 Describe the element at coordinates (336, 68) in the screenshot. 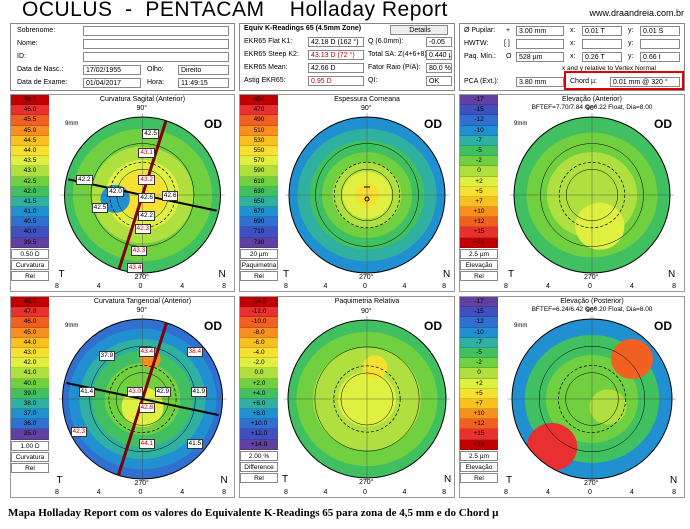

I see `kmean-field: 42.66 D` at that location.